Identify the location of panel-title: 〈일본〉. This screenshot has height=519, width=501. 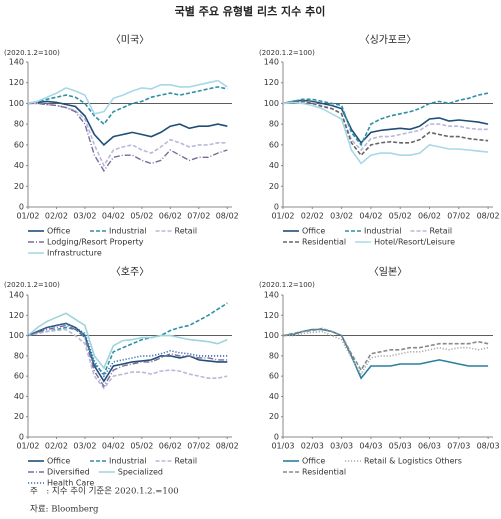
(388, 272).